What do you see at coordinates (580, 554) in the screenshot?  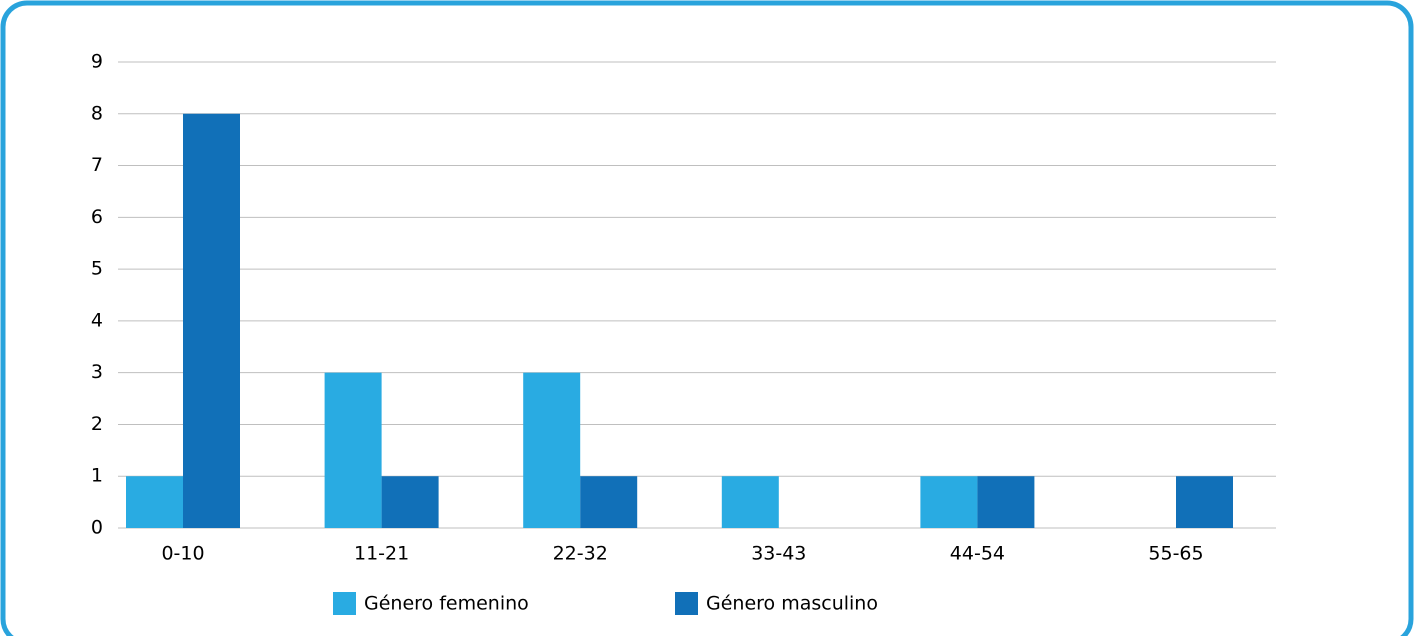 I see `x-tick-label: 22-32` at bounding box center [580, 554].